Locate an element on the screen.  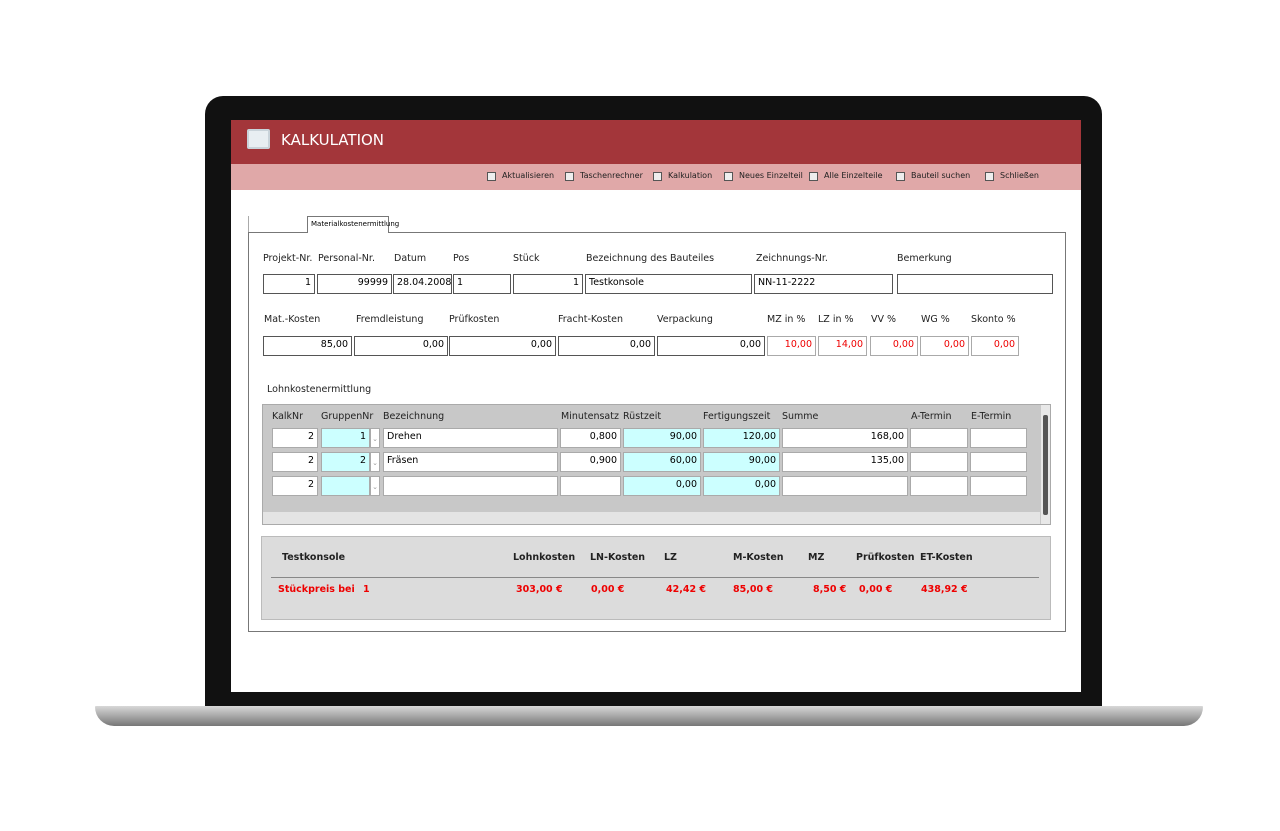
field-label: MZ in % is located at coordinates (786, 319).